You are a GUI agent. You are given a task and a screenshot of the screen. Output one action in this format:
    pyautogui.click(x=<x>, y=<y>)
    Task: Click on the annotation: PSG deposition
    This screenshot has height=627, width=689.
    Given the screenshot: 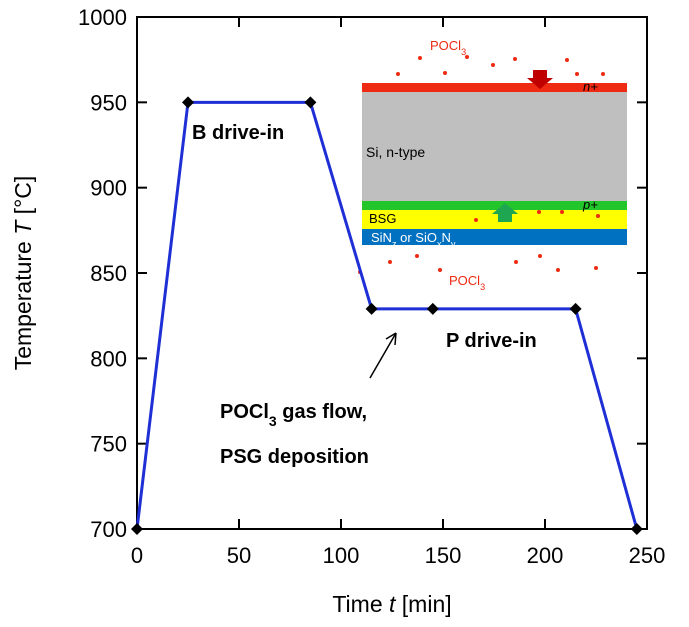 What is the action you would take?
    pyautogui.click(x=294, y=457)
    